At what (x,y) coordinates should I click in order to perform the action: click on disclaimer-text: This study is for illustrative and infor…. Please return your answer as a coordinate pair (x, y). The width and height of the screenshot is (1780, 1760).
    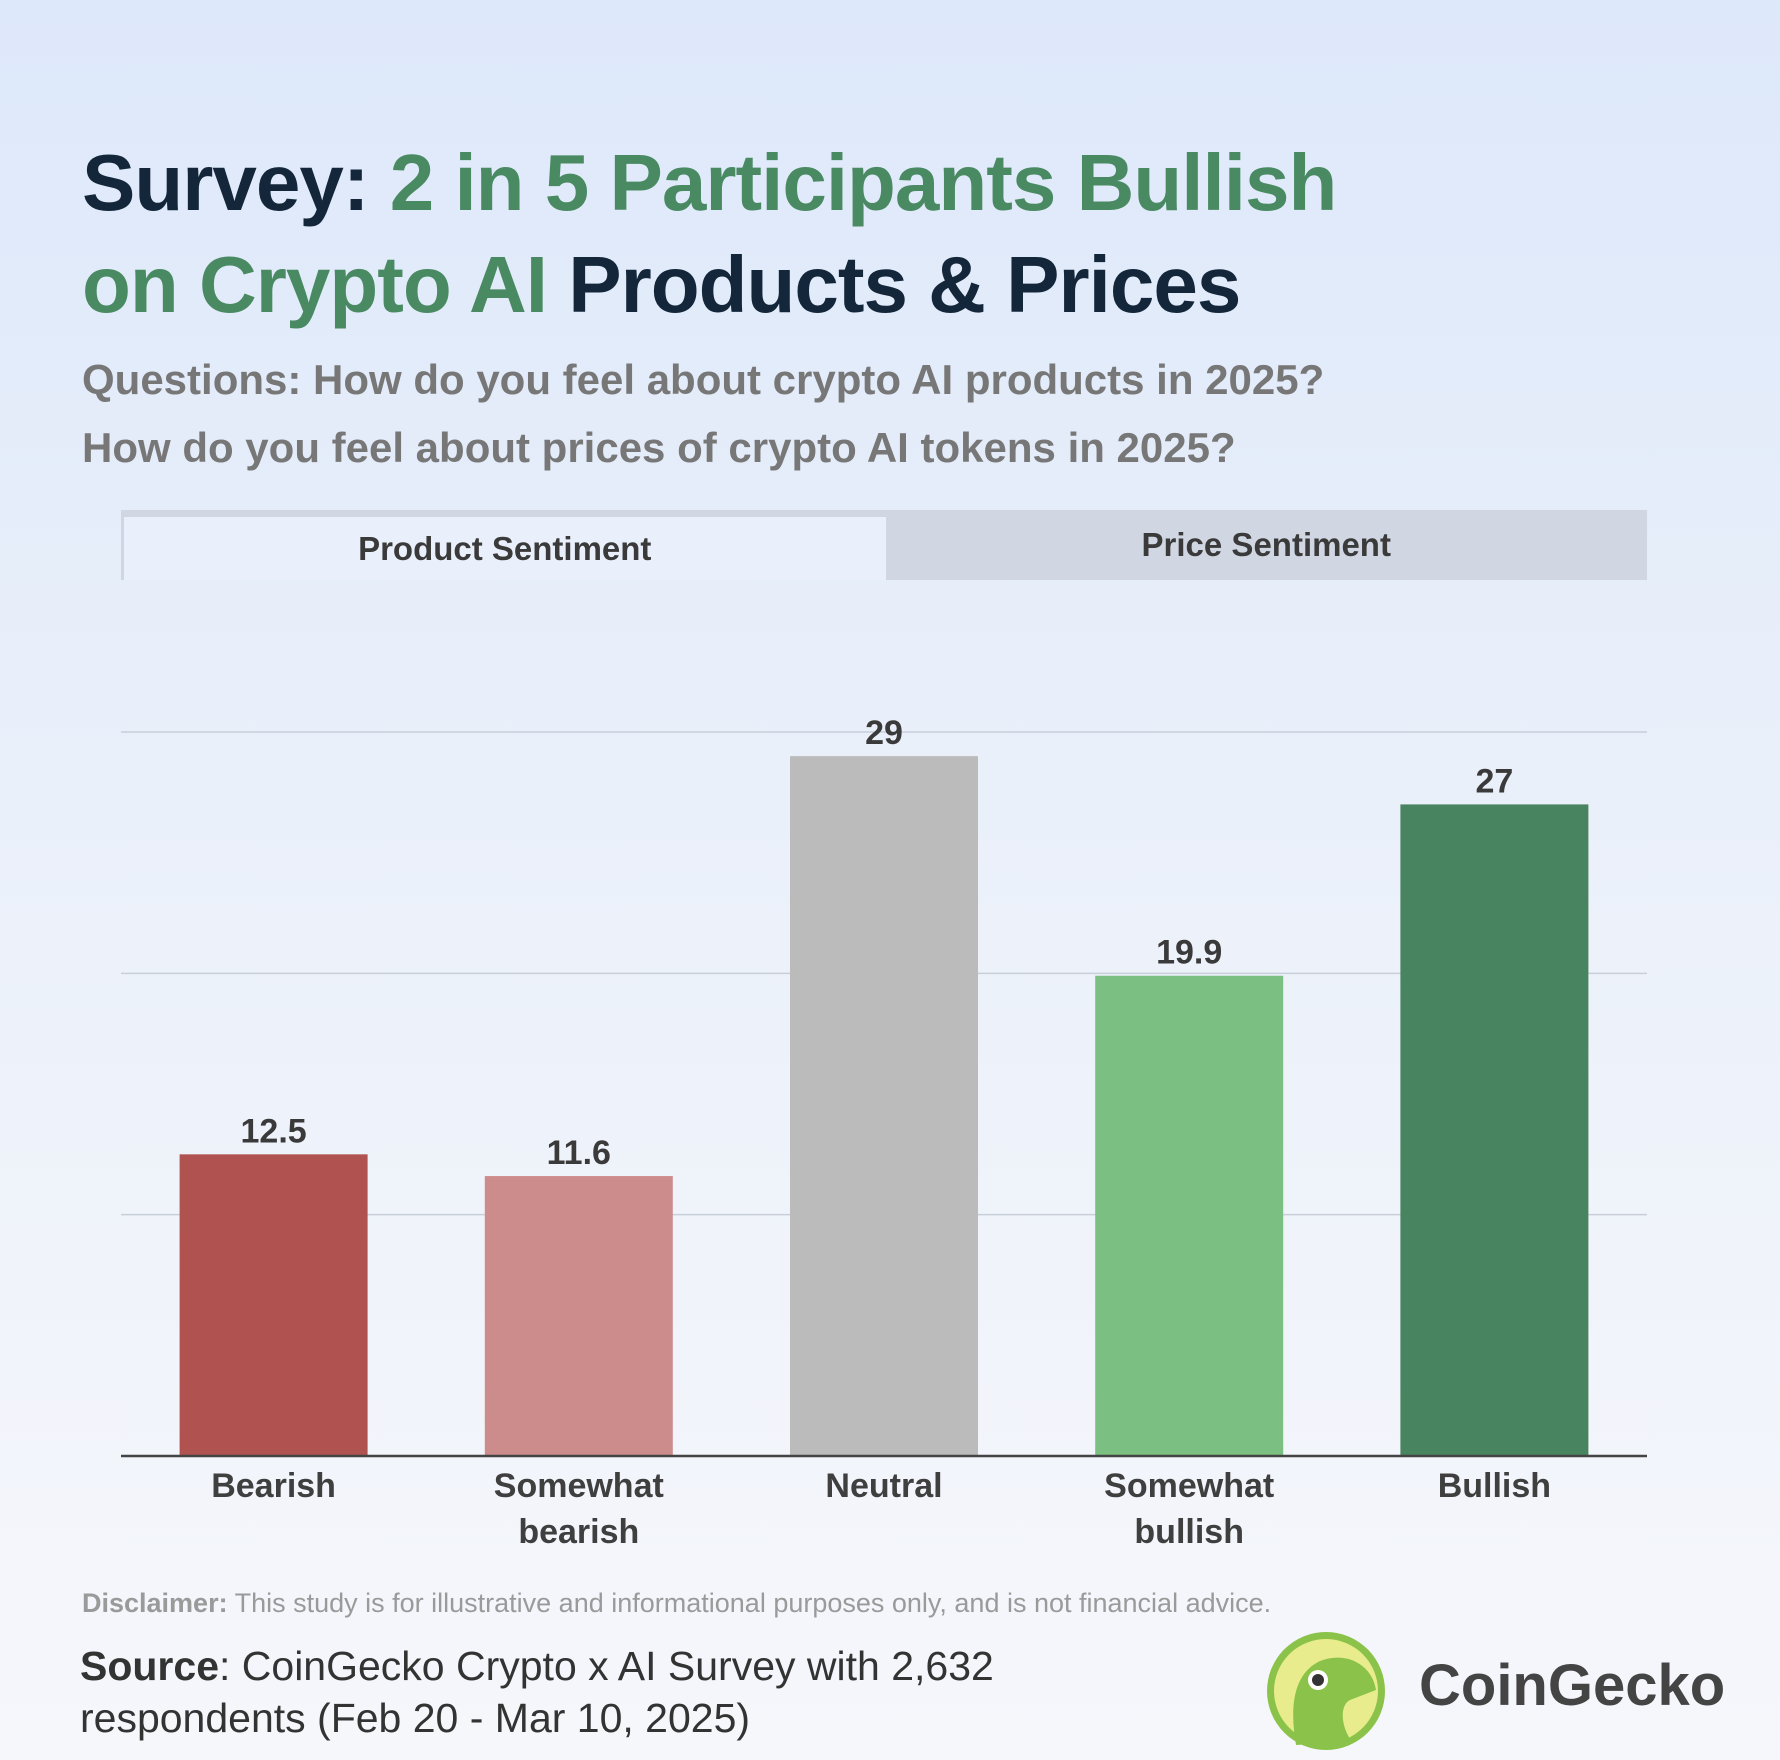
    Looking at the image, I should click on (753, 1603).